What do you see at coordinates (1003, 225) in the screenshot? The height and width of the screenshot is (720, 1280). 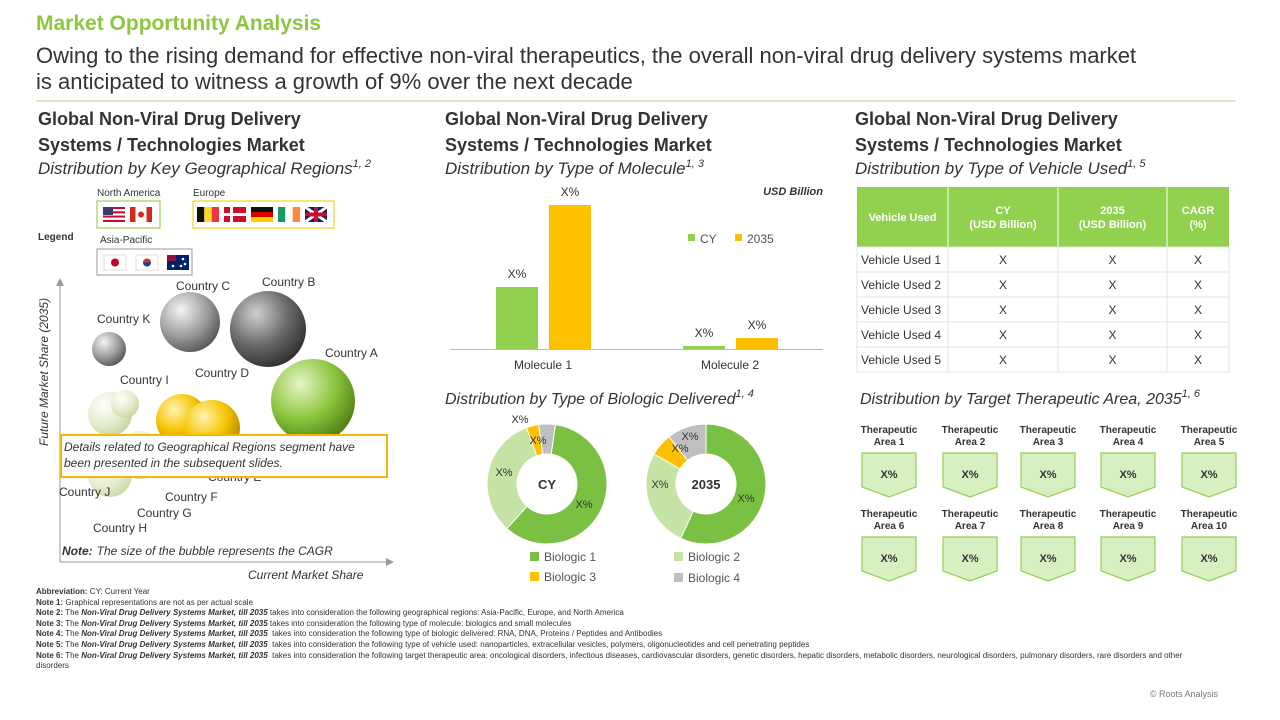 I see `table-header: (USD Billion)` at bounding box center [1003, 225].